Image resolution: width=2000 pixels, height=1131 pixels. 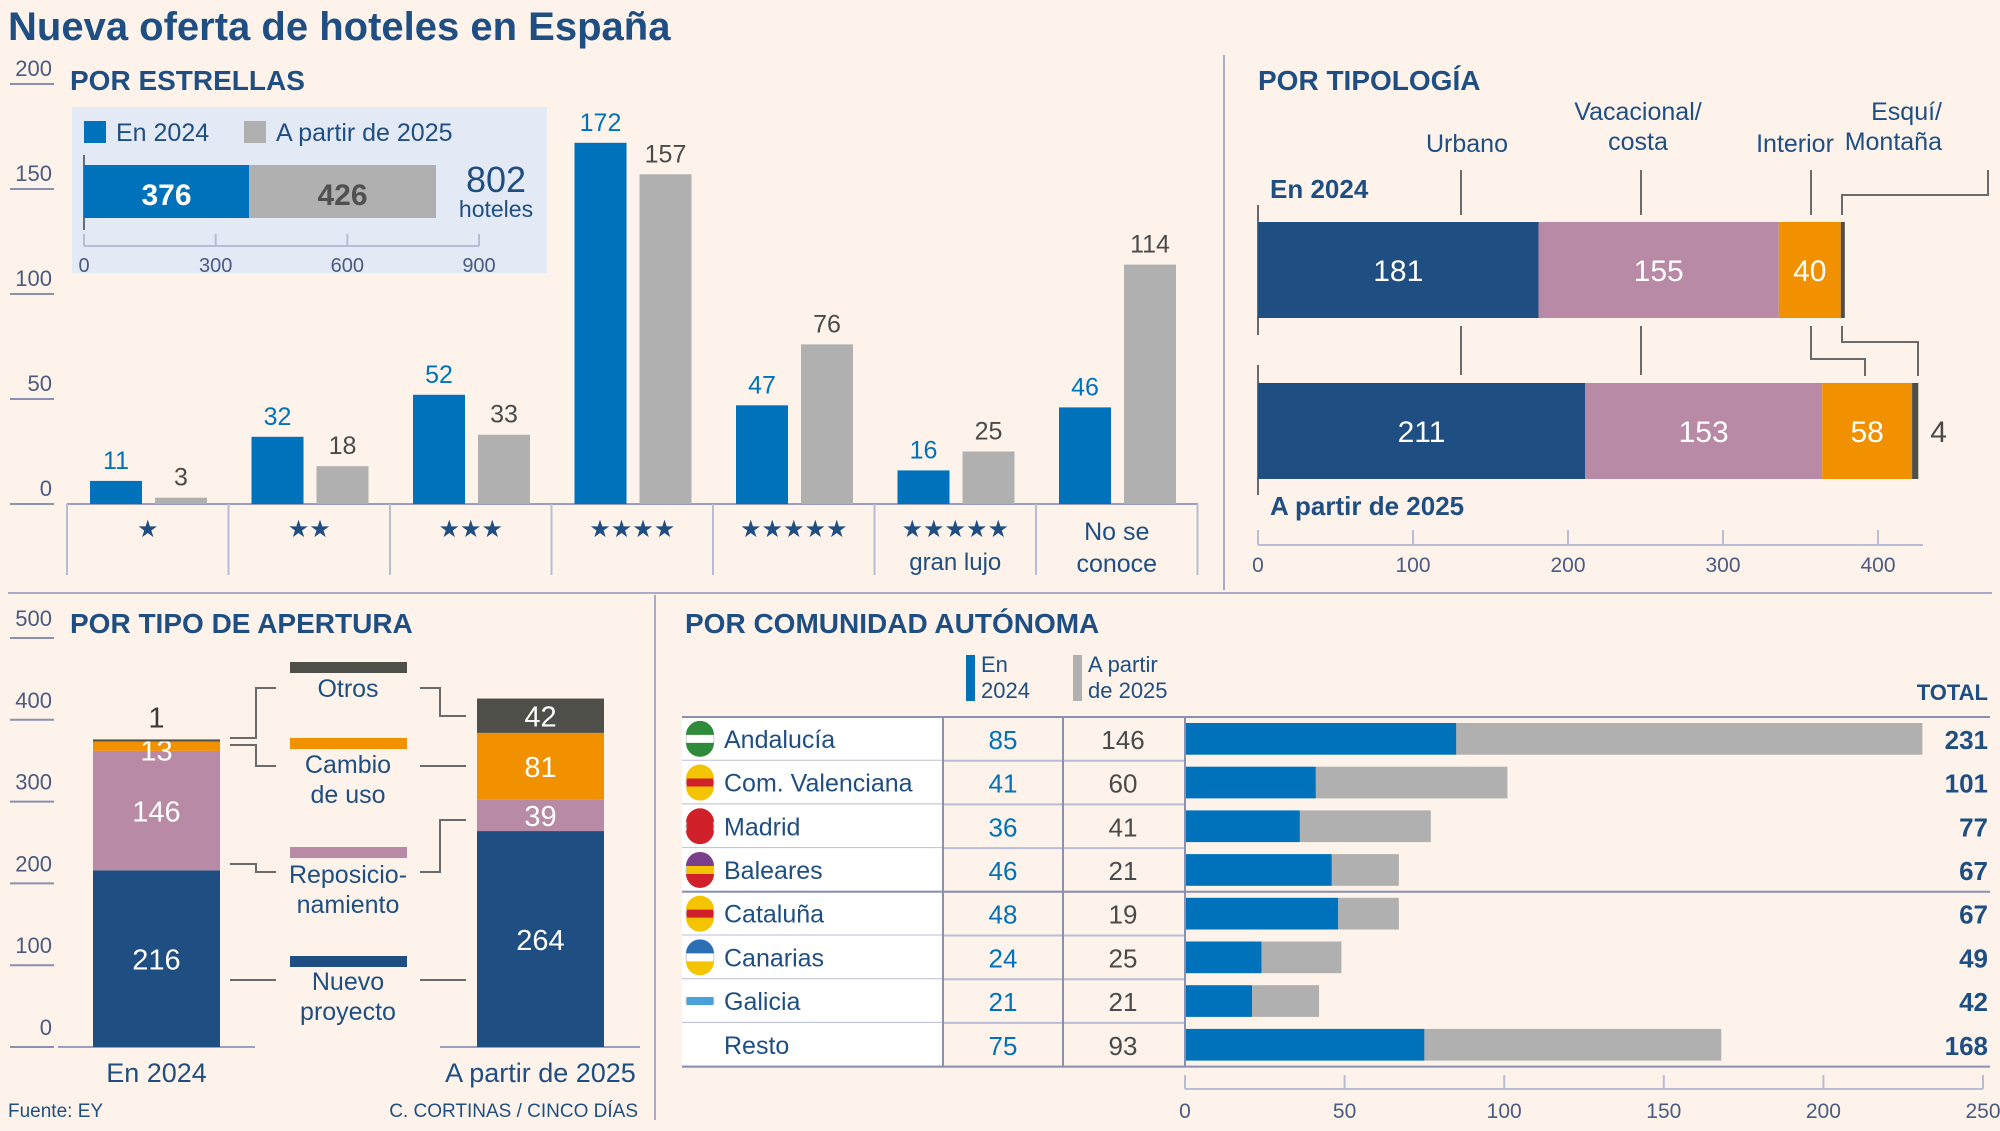 I want to click on value-2024: 21, so click(x=1003, y=1002).